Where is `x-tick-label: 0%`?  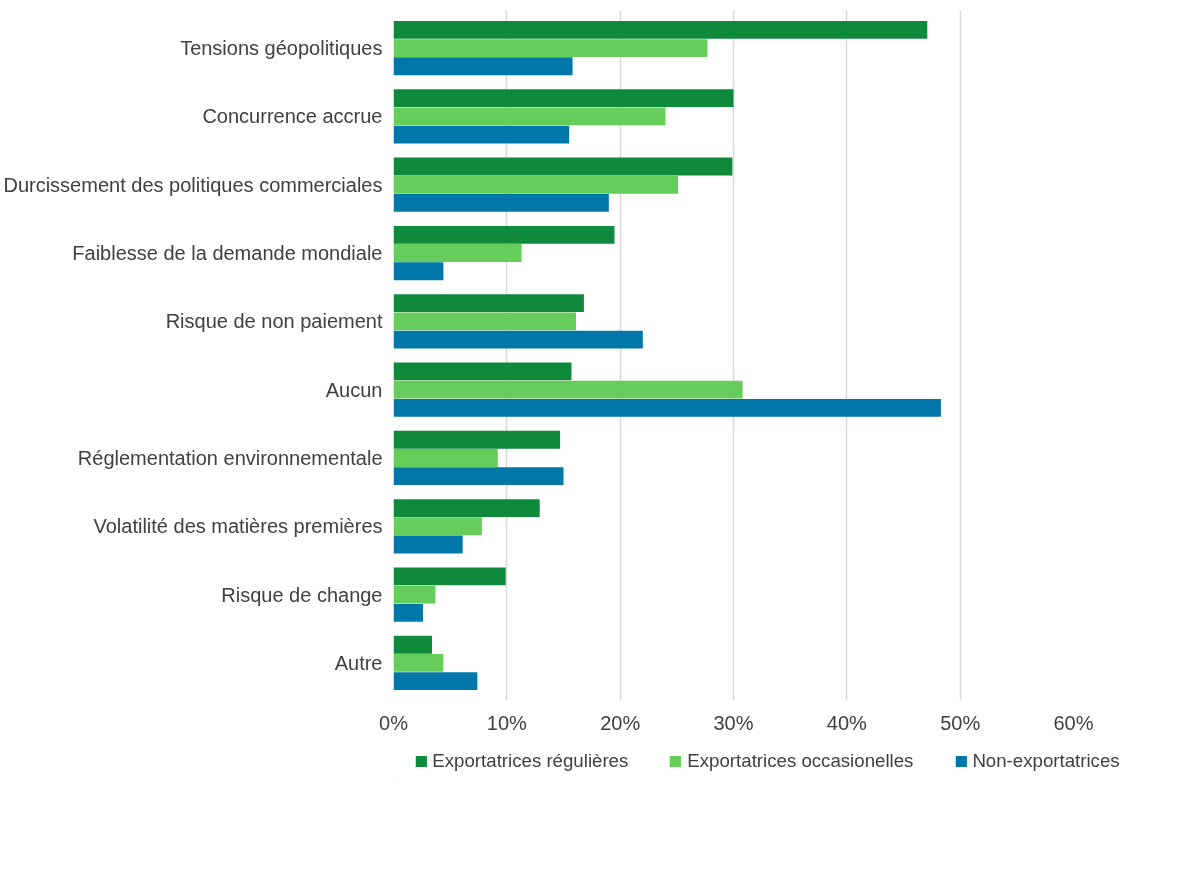
x-tick-label: 0% is located at coordinates (394, 722).